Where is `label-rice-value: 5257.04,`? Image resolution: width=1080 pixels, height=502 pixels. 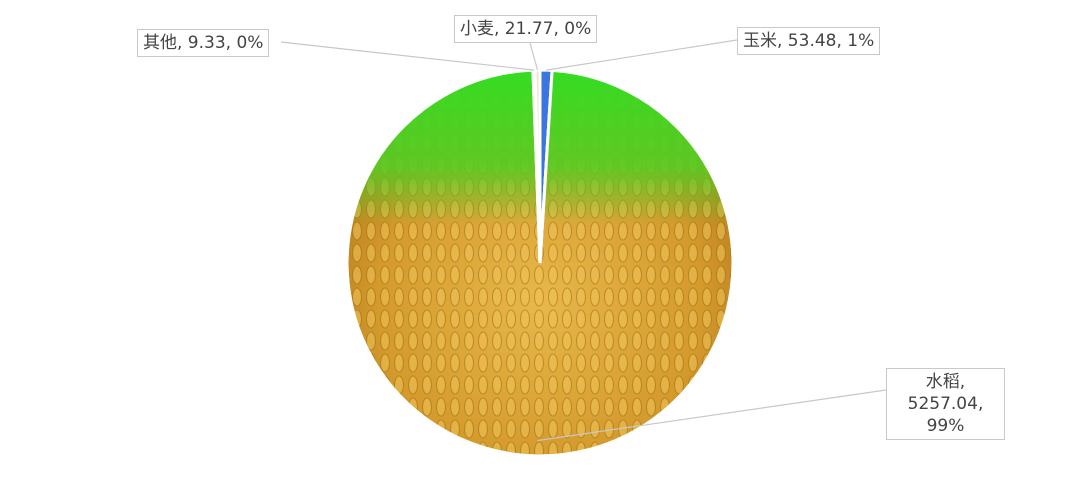 label-rice-value: 5257.04, is located at coordinates (945, 404).